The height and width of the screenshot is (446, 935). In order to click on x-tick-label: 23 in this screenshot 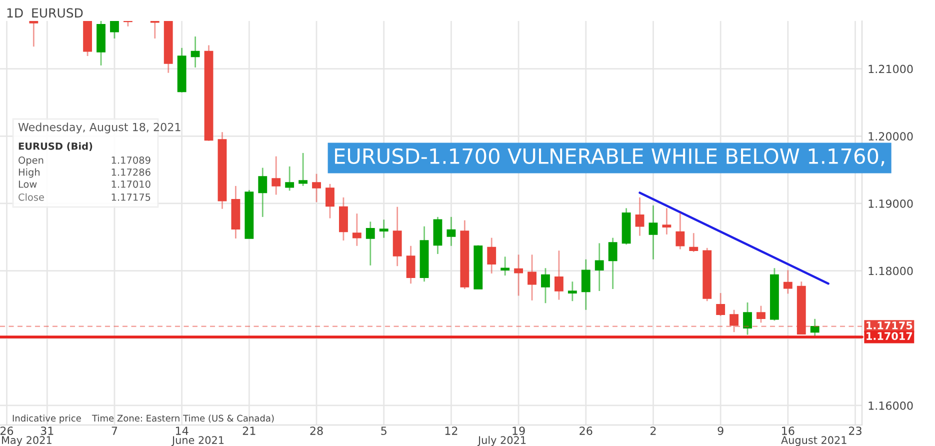, I will do `click(855, 430)`.